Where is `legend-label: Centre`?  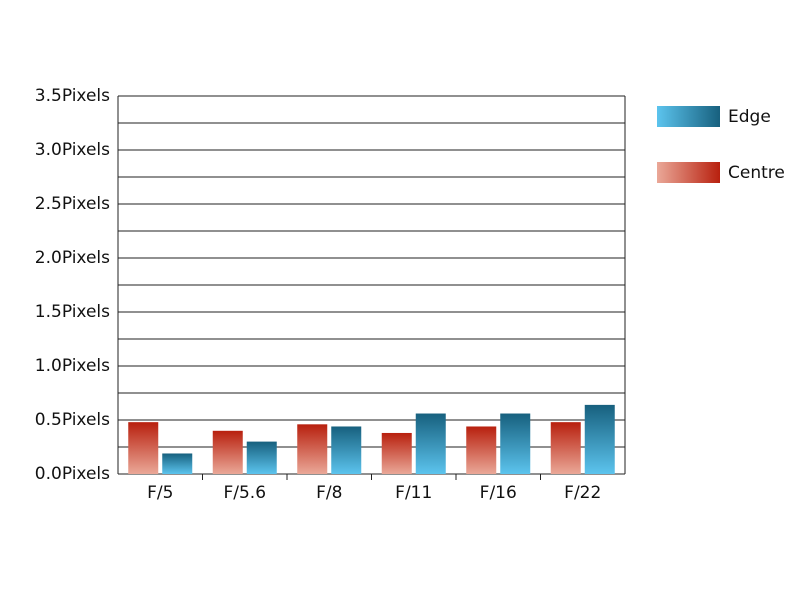 legend-label: Centre is located at coordinates (756, 173).